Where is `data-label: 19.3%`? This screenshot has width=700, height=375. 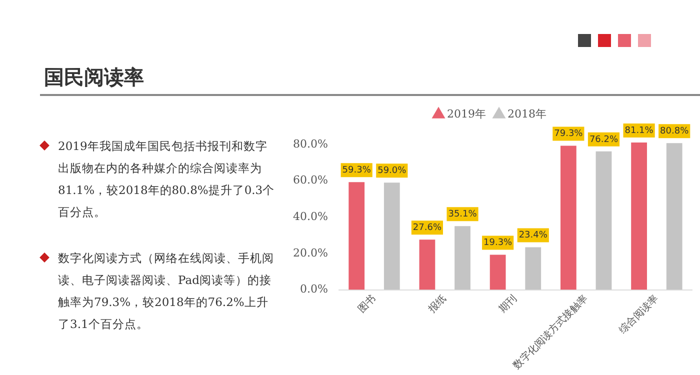
data-label: 19.3% is located at coordinates (498, 243).